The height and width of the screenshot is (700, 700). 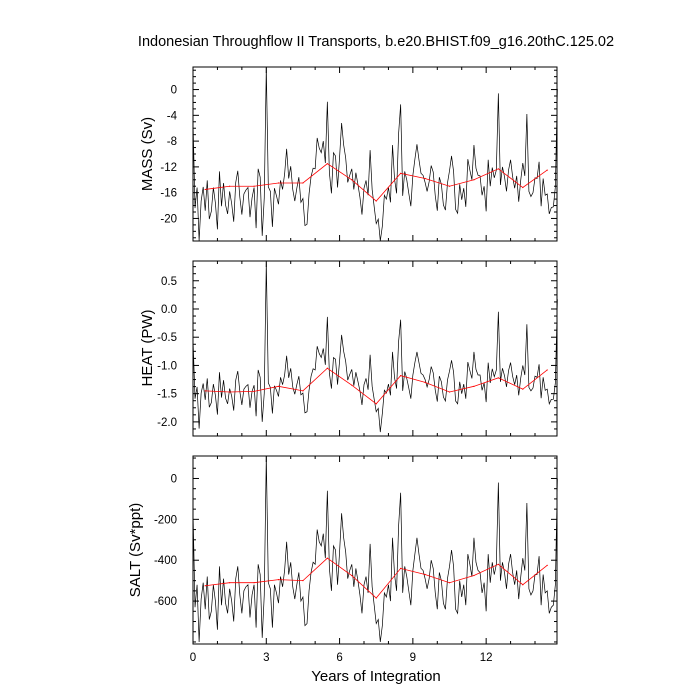 What do you see at coordinates (167, 395) in the screenshot?
I see `heat-ytick-label: -1.5` at bounding box center [167, 395].